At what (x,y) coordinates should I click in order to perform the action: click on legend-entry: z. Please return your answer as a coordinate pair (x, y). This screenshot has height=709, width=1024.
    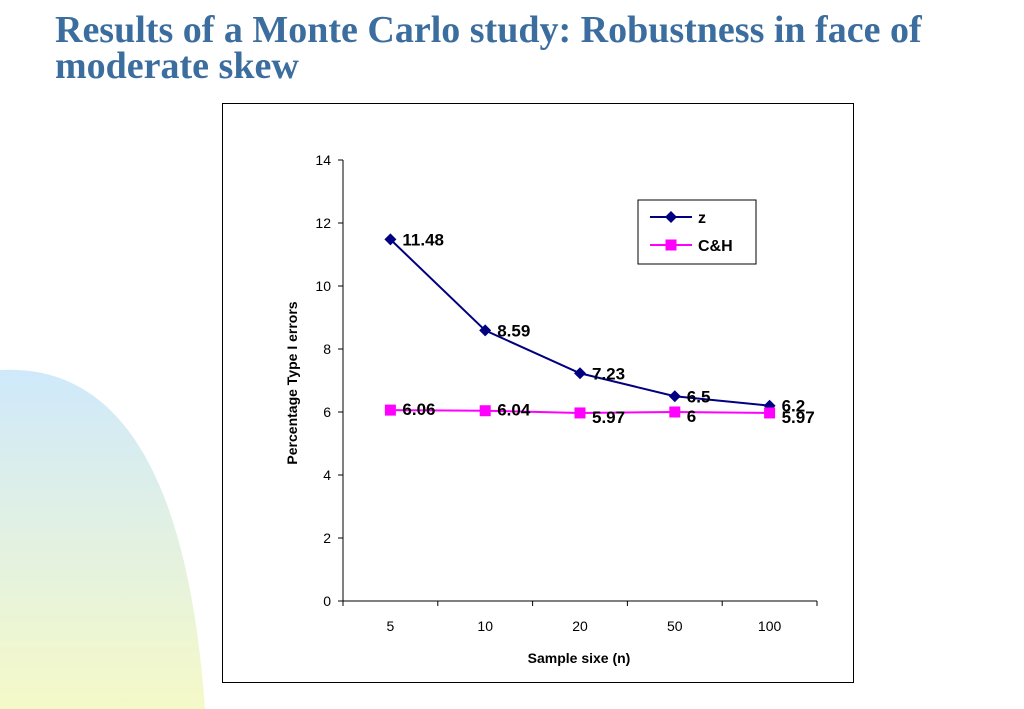
    Looking at the image, I should click on (678, 218).